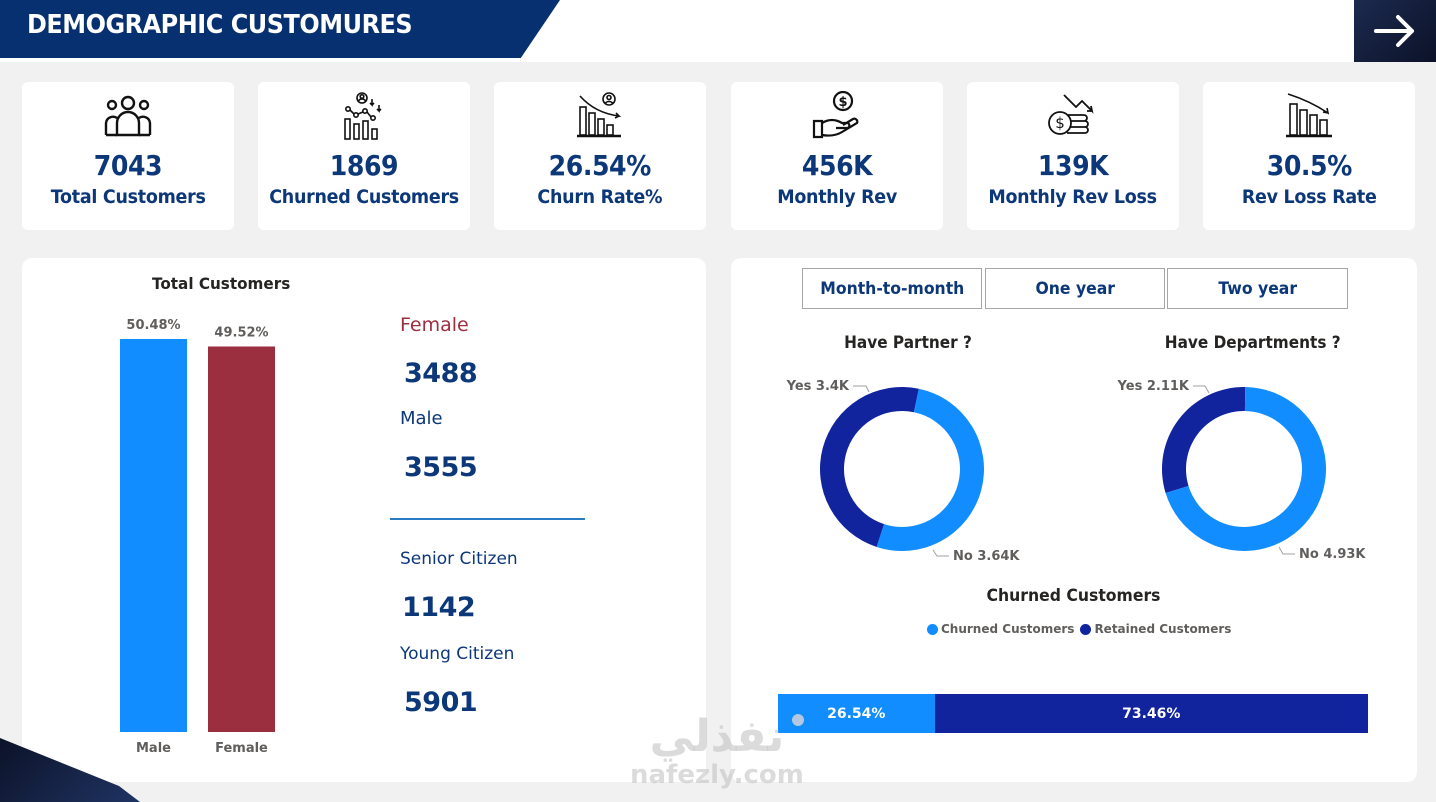  What do you see at coordinates (457, 654) in the screenshot?
I see `young-citizen-label: Young Citizen` at bounding box center [457, 654].